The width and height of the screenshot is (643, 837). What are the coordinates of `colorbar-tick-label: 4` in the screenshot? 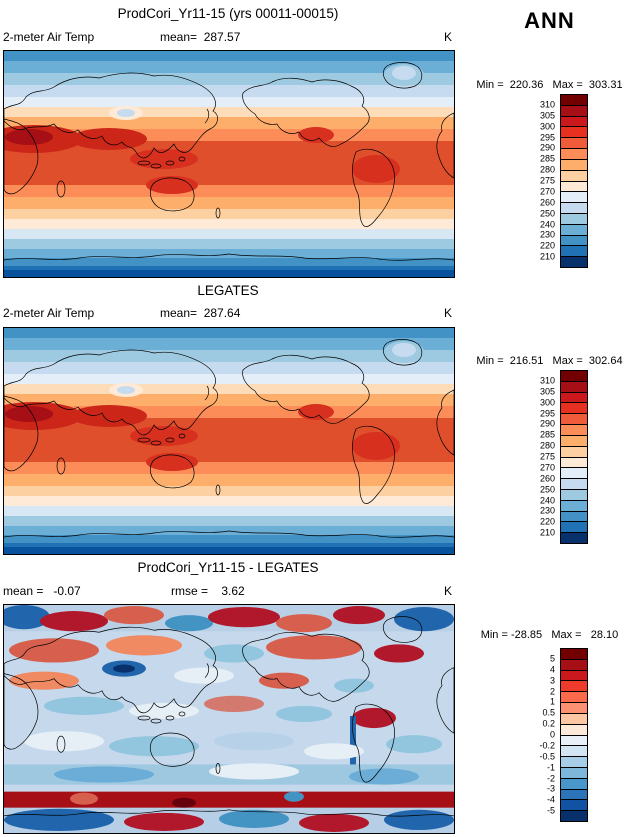 It's located at (552, 669).